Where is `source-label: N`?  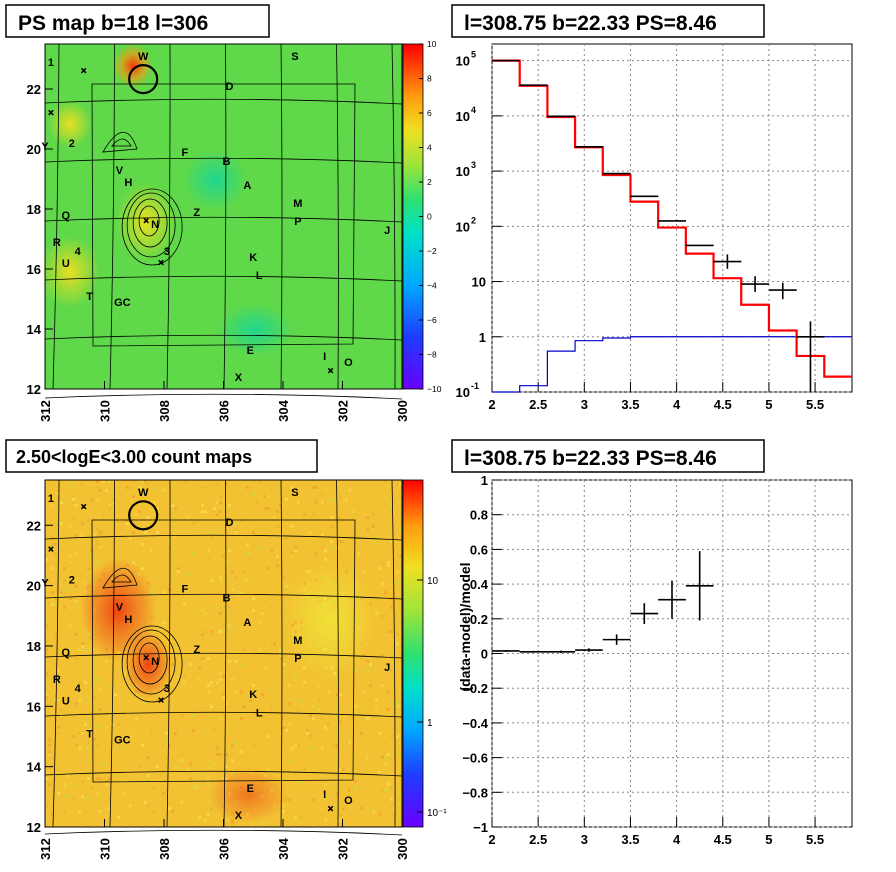
source-label: N is located at coordinates (155, 225).